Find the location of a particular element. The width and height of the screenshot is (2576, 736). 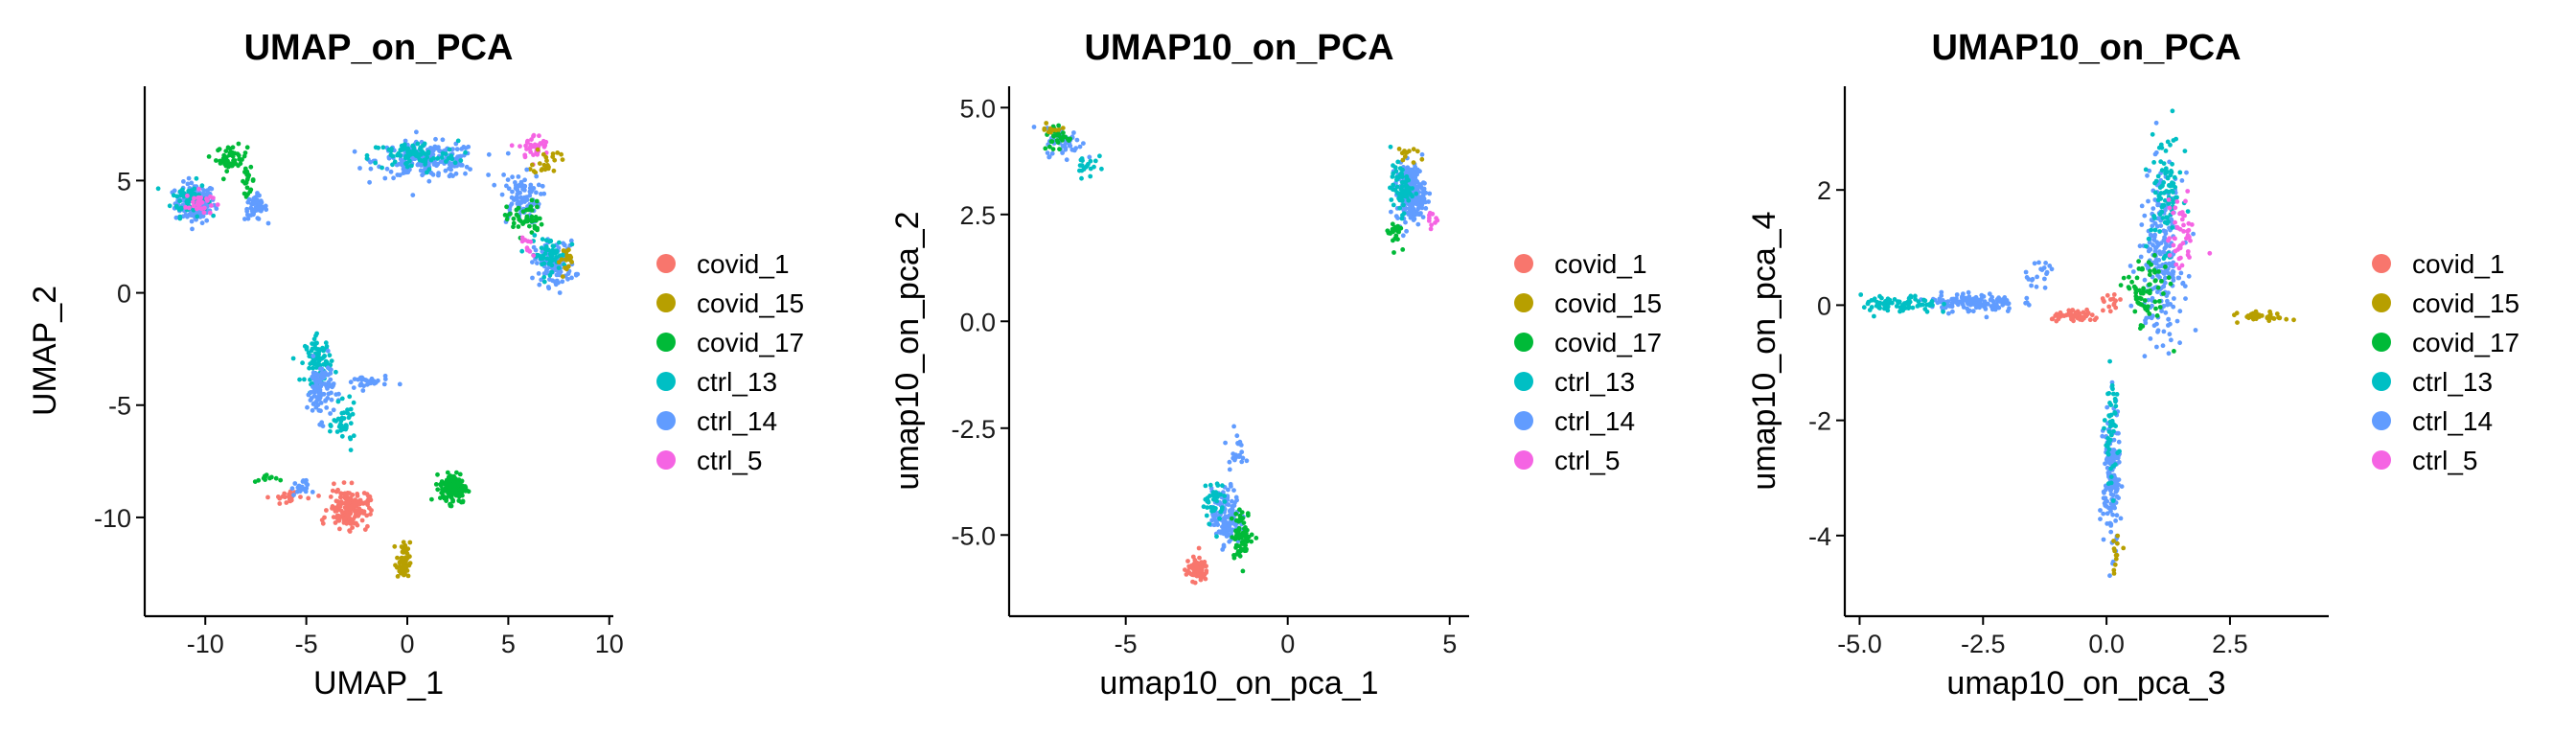

x-tick-label: 0 is located at coordinates (407, 644).